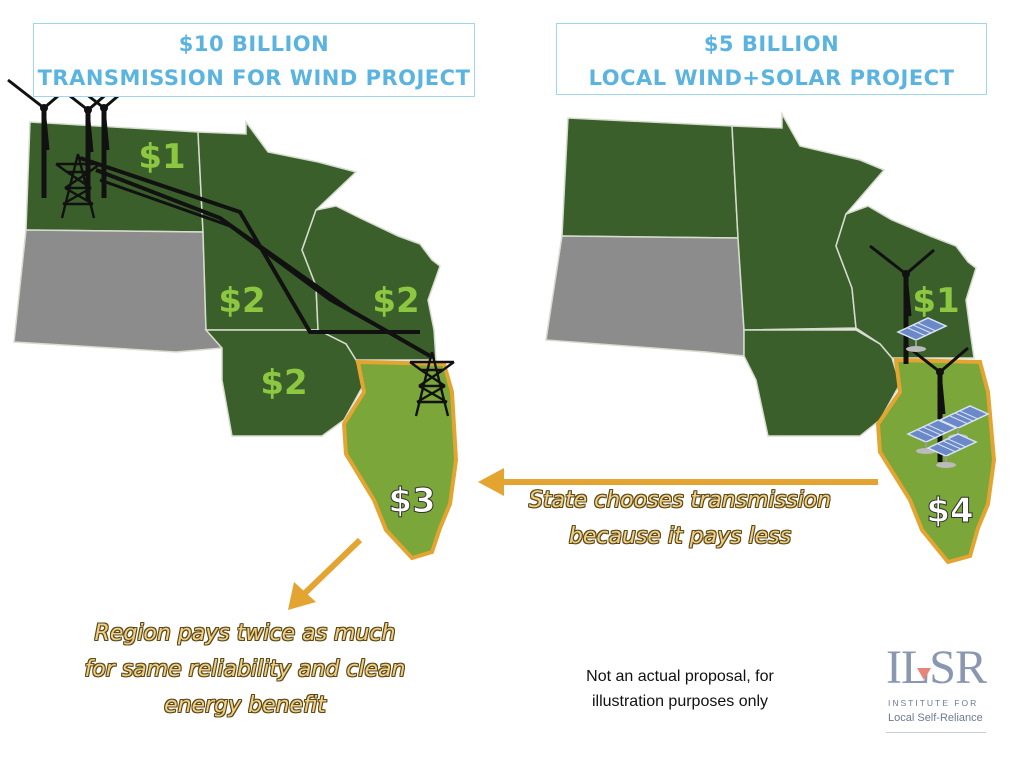 The image size is (1024, 768). I want to click on left-label-wisconsin: $2, so click(395, 301).